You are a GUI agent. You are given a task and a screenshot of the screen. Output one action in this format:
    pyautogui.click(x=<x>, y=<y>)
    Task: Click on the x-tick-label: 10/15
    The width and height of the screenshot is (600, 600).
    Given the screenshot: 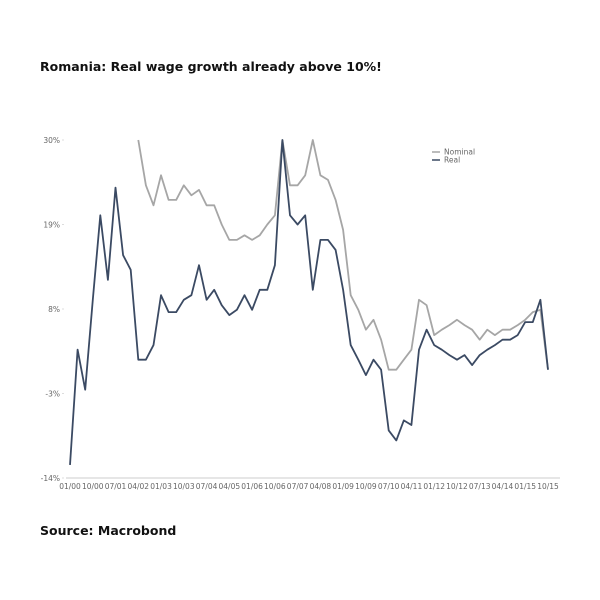 What is the action you would take?
    pyautogui.click(x=548, y=486)
    